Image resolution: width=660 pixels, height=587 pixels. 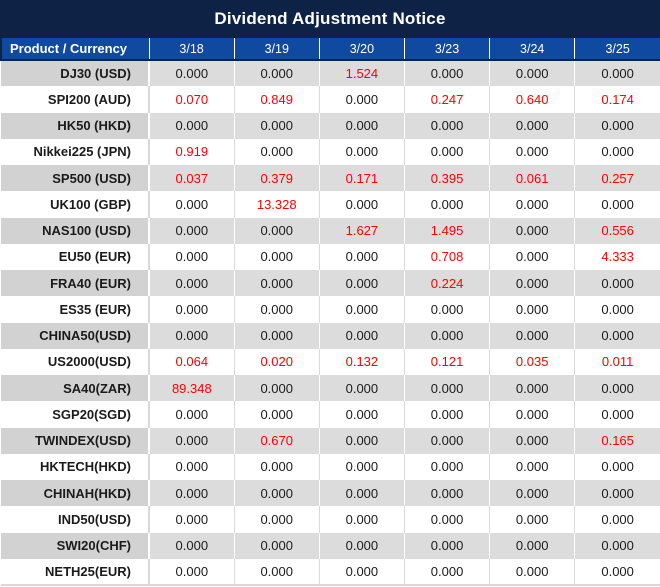 I want to click on value-cell: 0.395, so click(x=447, y=178).